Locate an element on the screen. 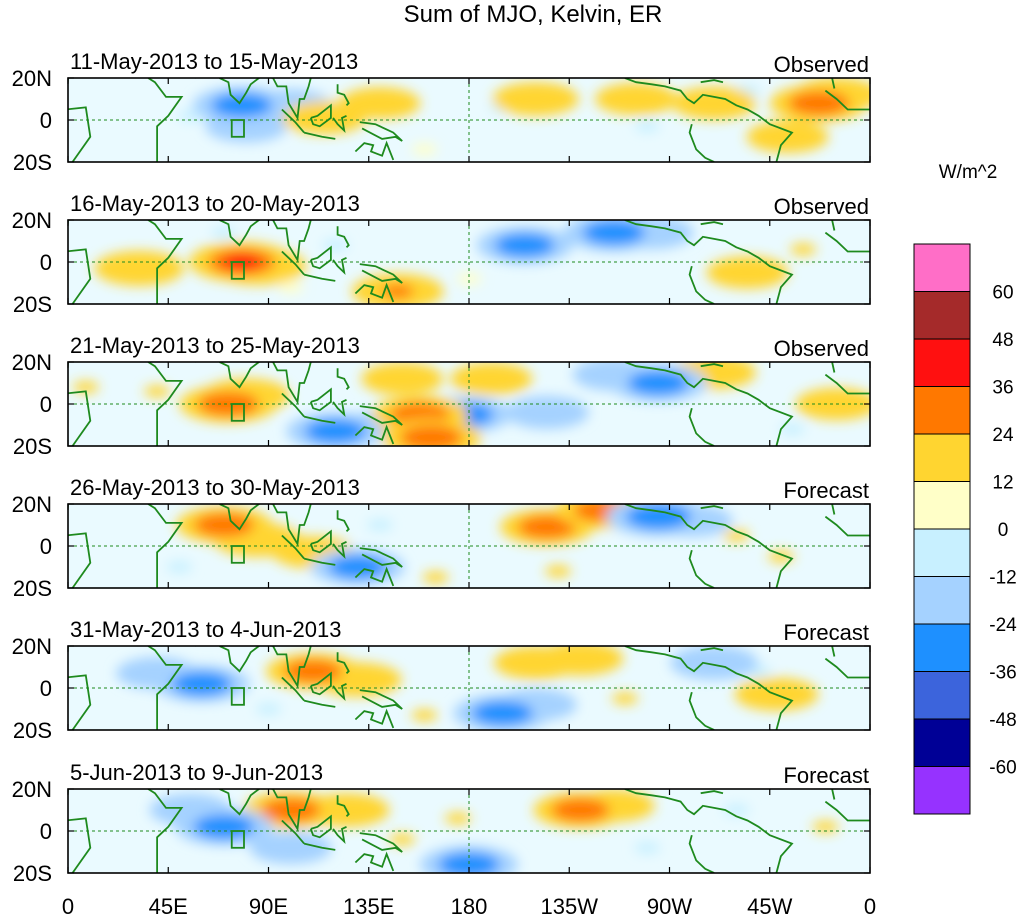 This screenshot has width=1021, height=921. x-tick-label: 45E is located at coordinates (168, 906).